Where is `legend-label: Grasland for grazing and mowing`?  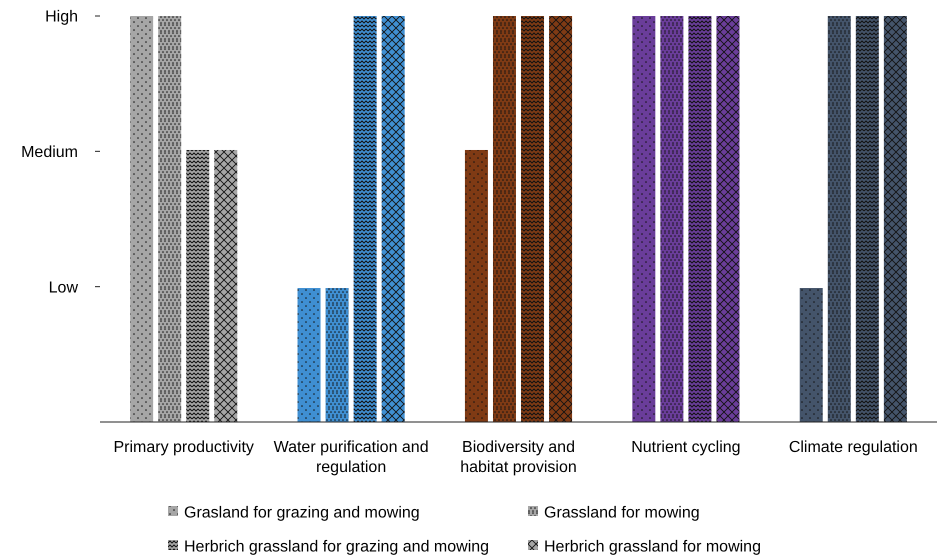 legend-label: Grasland for grazing and mowing is located at coordinates (302, 513).